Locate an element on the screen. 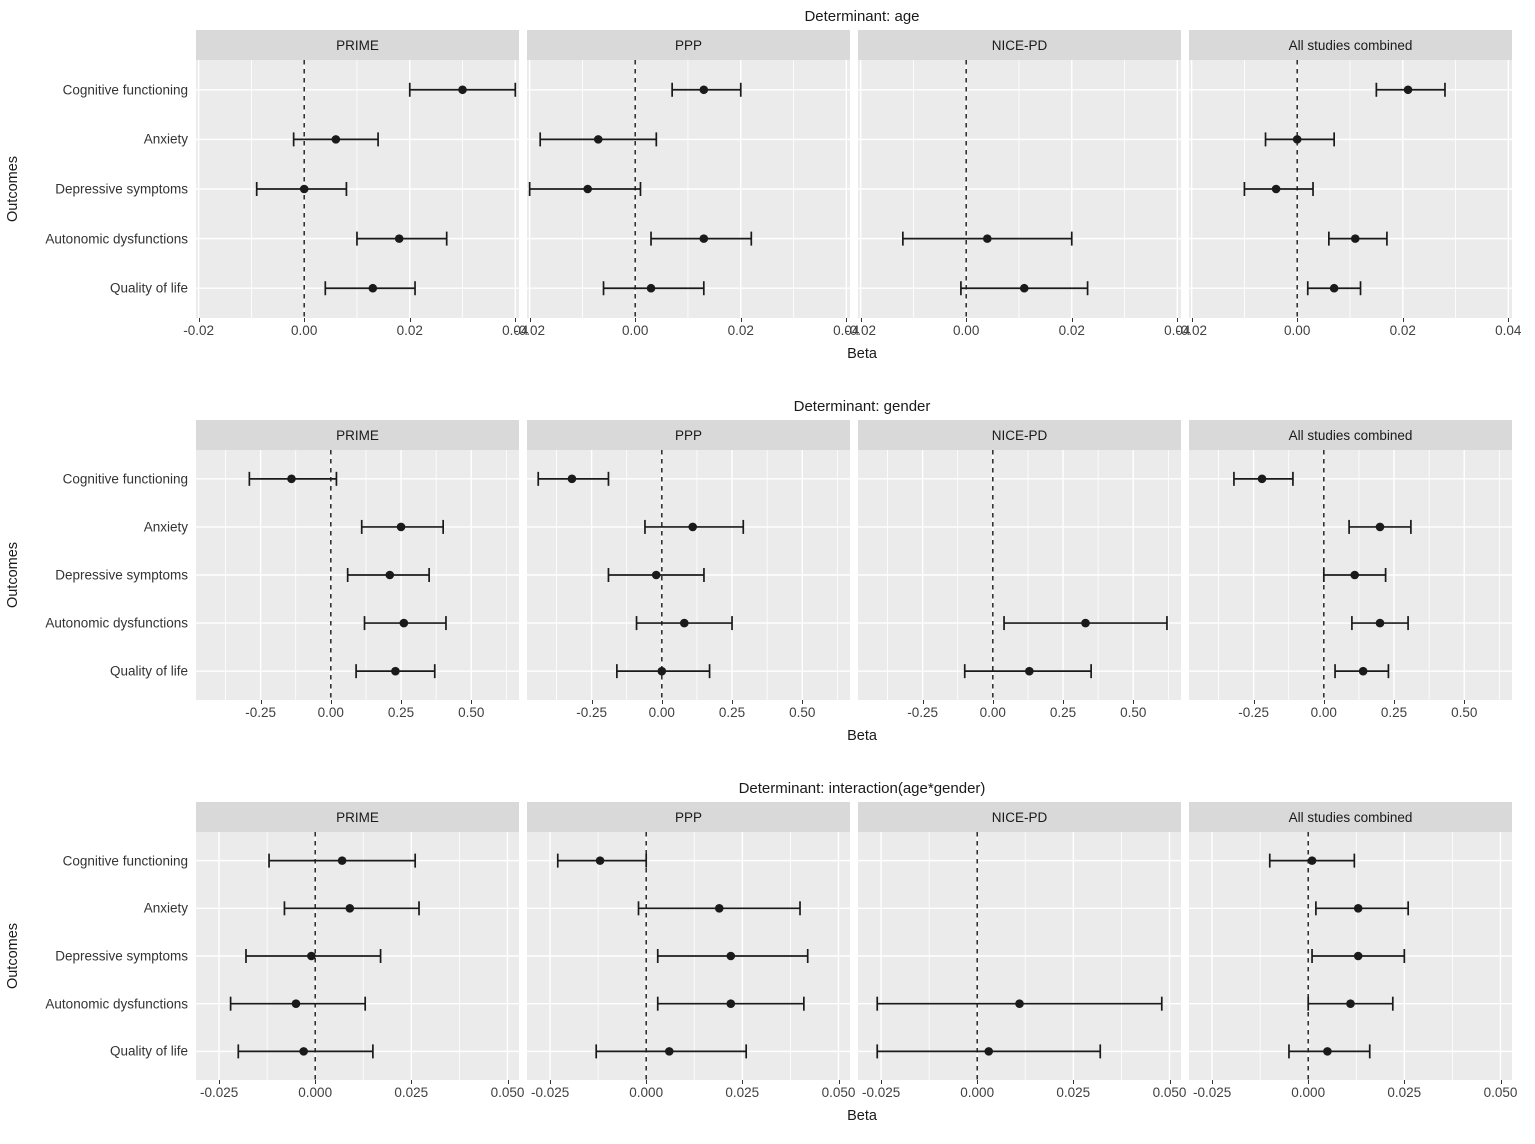 The width and height of the screenshot is (1535, 1144). facet-strip: All studies combined is located at coordinates (1350, 45).